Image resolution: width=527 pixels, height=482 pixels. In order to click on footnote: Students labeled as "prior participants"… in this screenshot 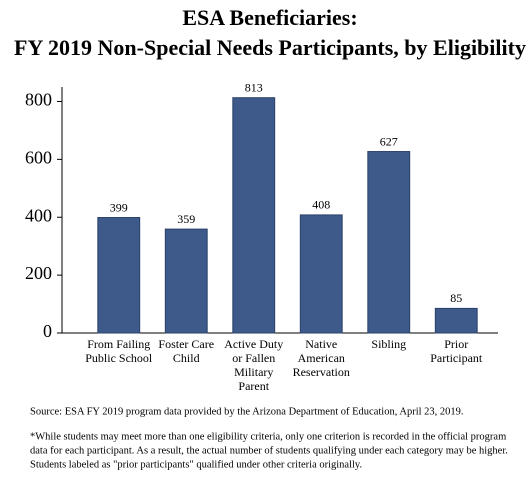, I will do `click(196, 464)`.